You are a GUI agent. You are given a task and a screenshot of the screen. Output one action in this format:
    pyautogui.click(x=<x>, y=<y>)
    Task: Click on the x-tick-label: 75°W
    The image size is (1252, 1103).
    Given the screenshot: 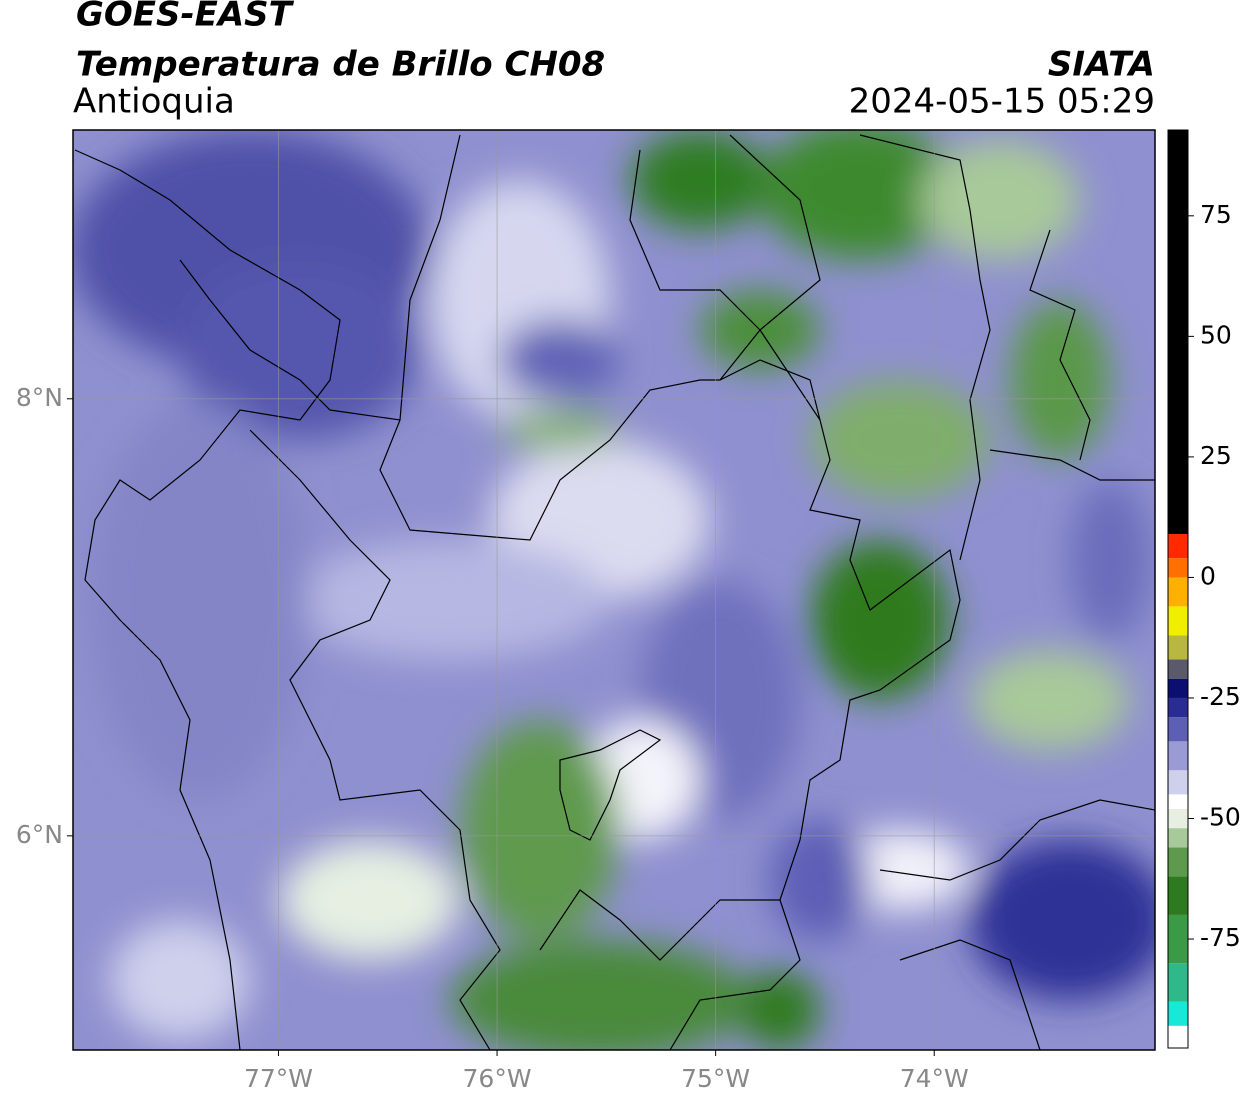 What is the action you would take?
    pyautogui.click(x=715, y=1078)
    